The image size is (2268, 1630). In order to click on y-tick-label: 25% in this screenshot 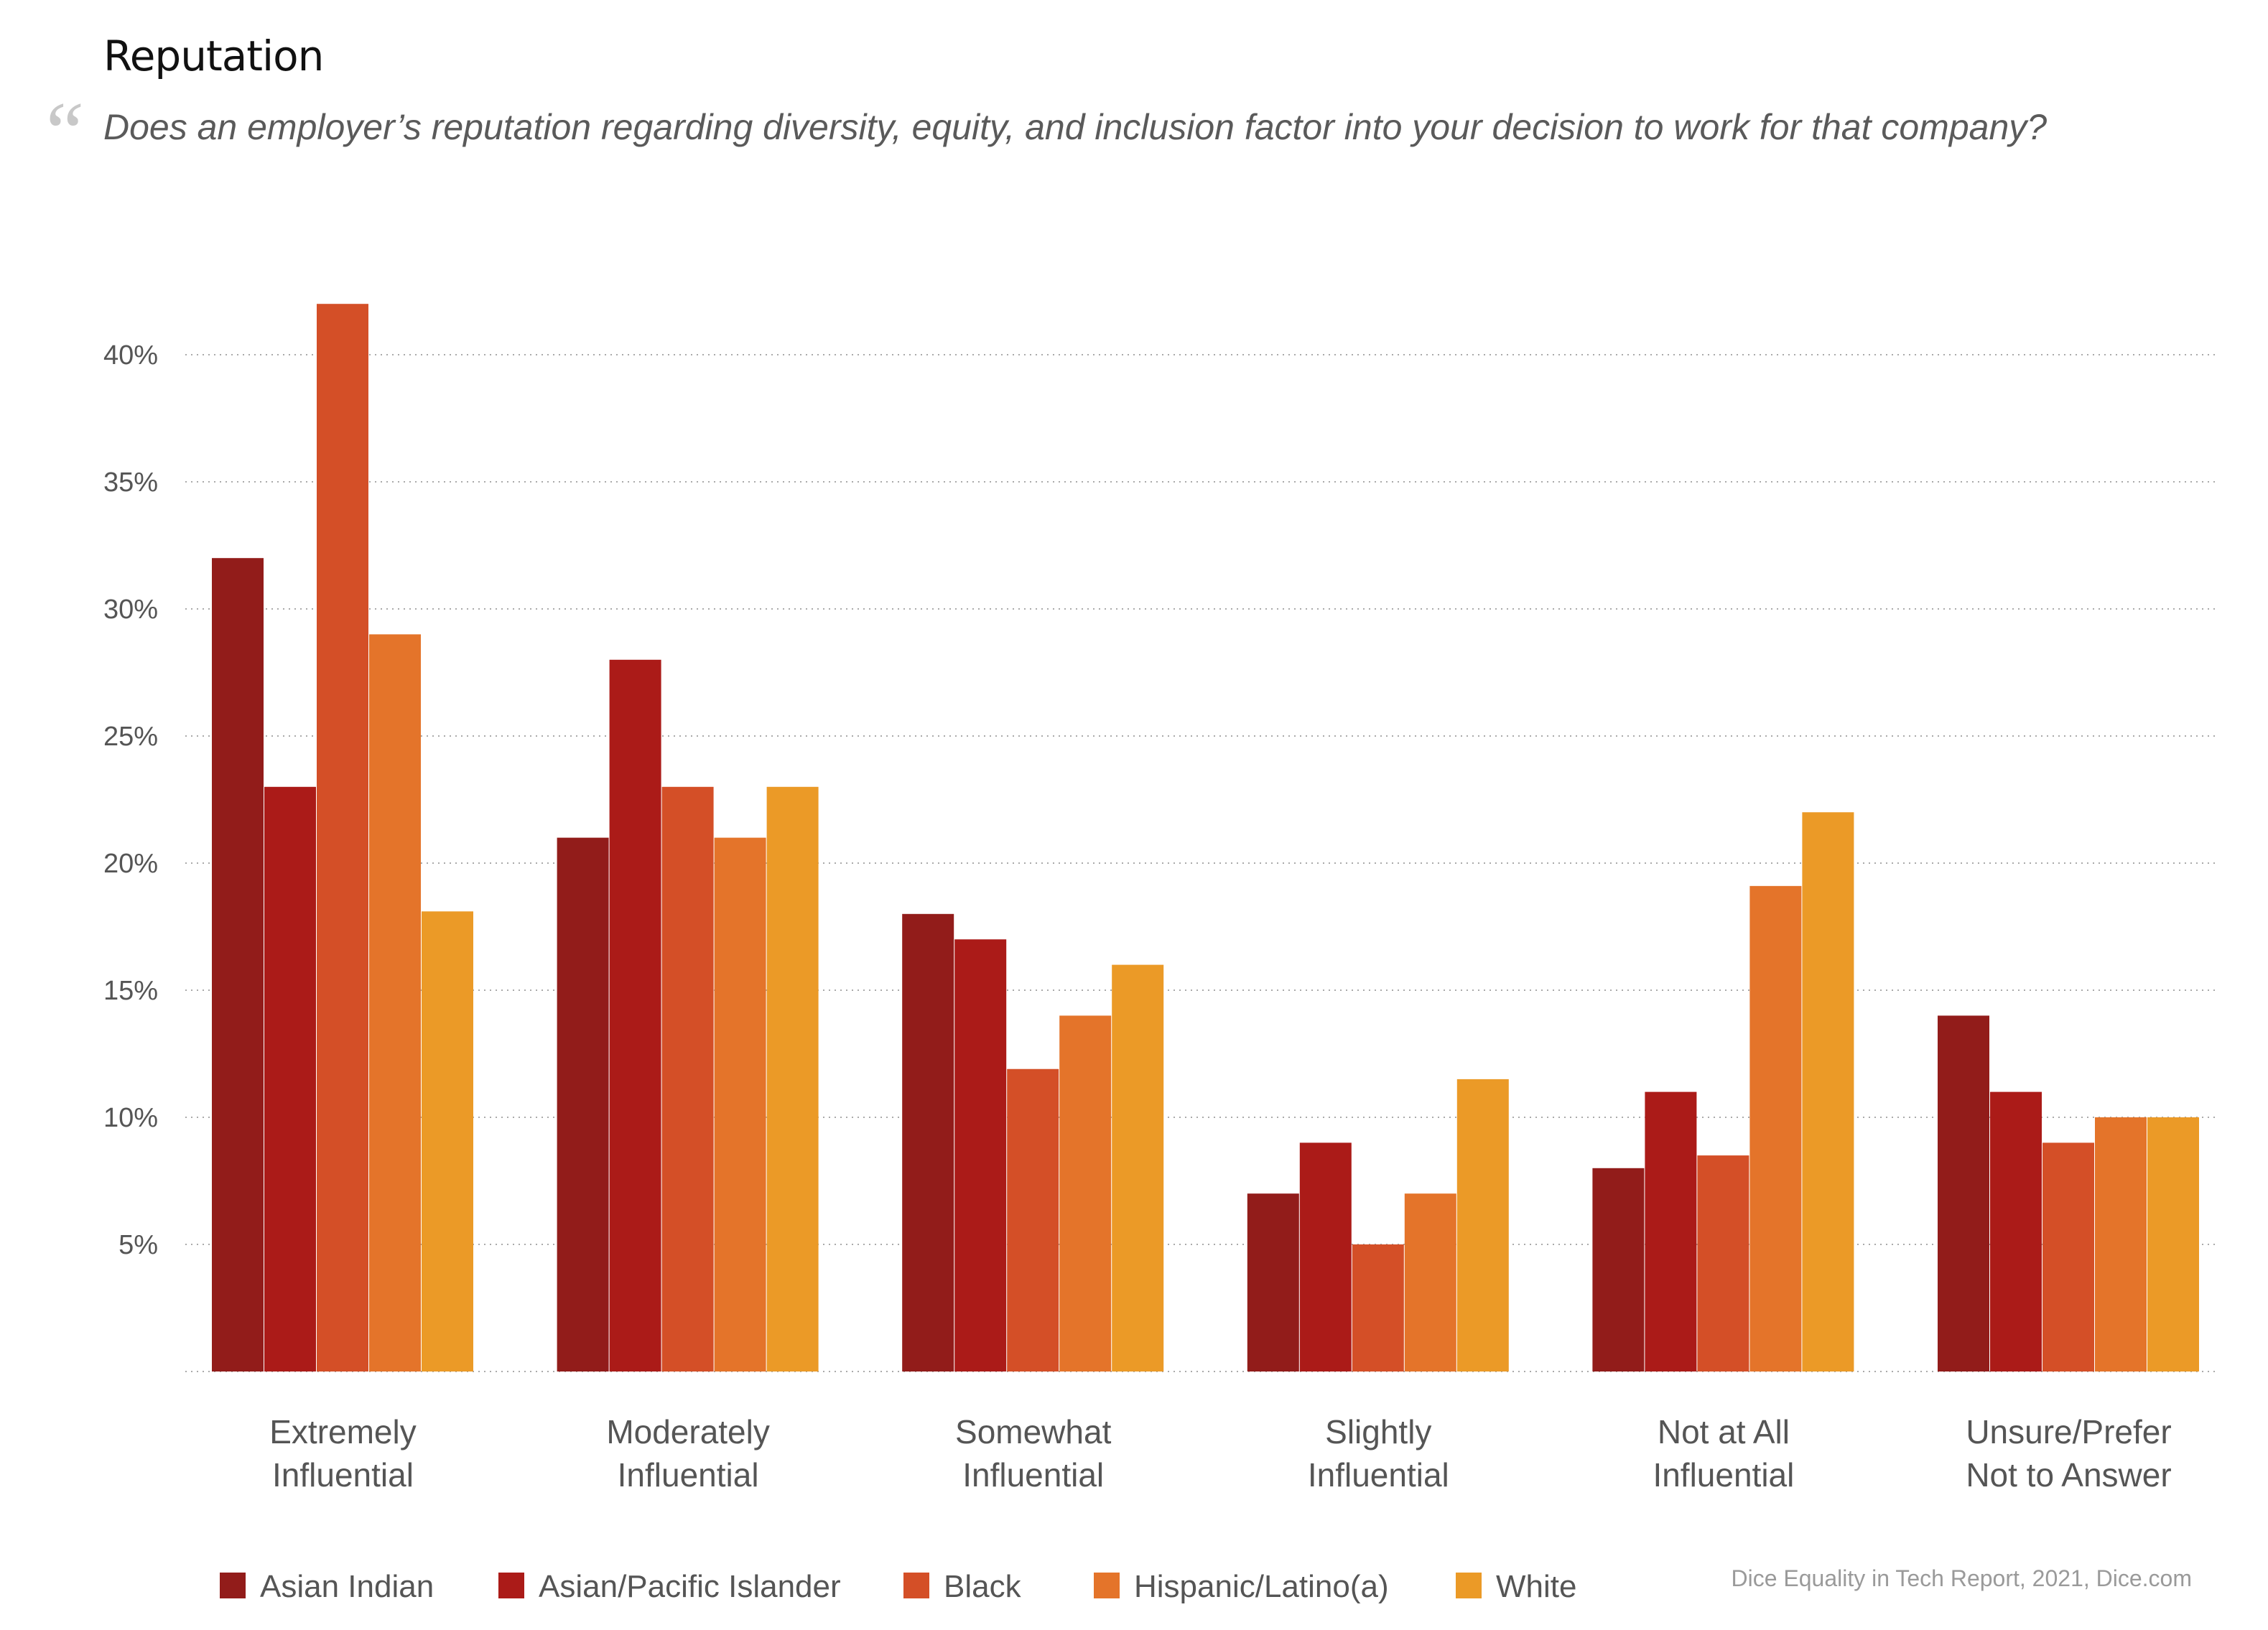, I will do `click(130, 737)`.